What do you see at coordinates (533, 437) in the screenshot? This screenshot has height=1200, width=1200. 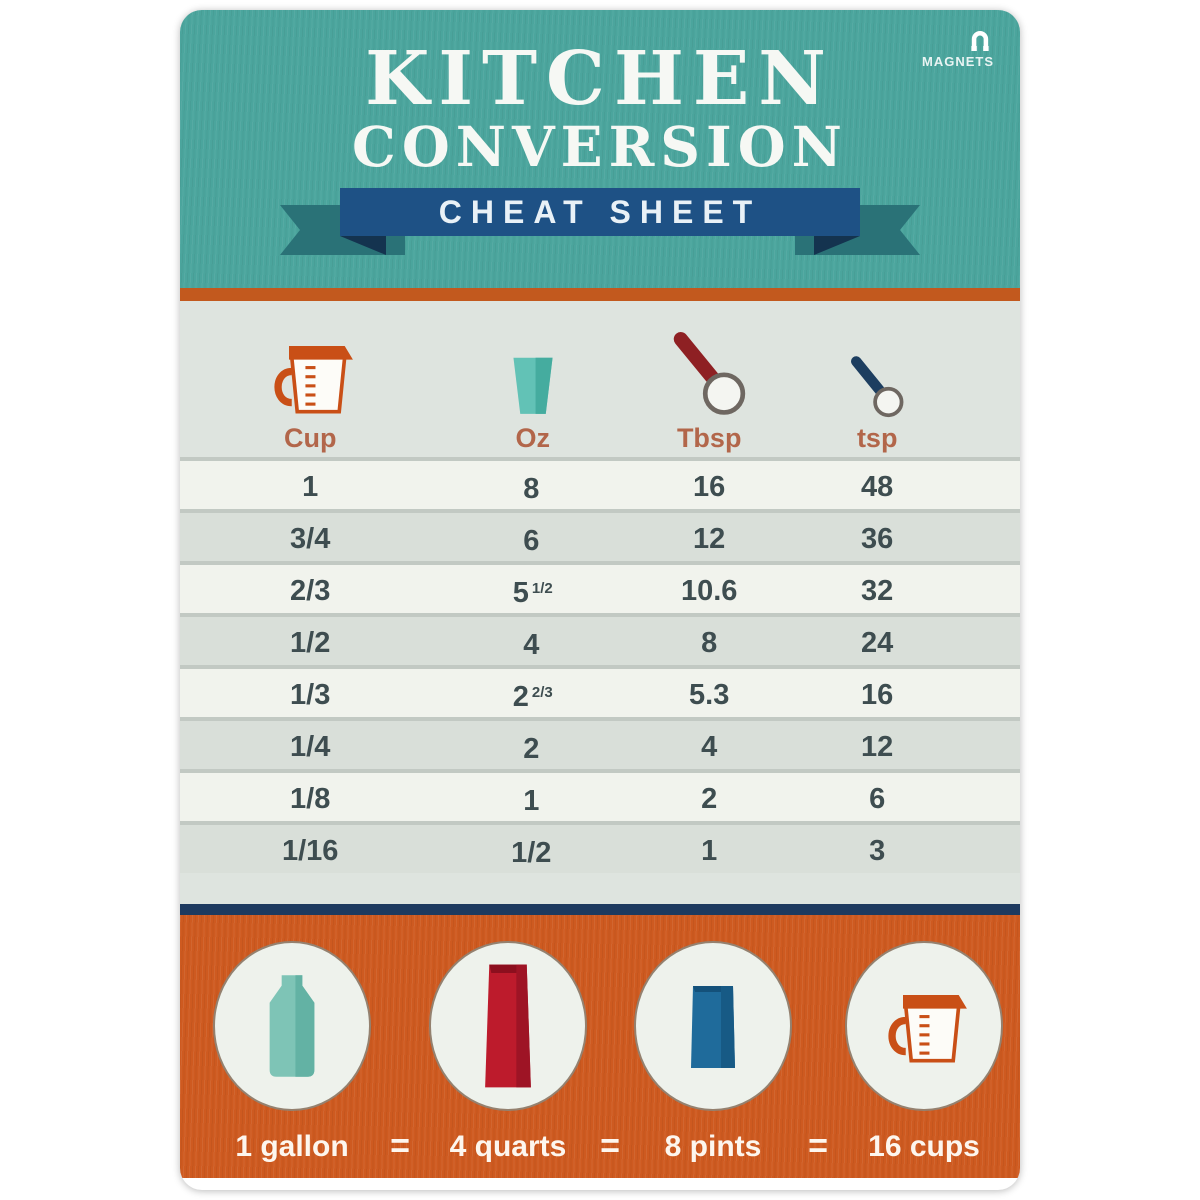 I see `column-label-oz: Oz` at bounding box center [533, 437].